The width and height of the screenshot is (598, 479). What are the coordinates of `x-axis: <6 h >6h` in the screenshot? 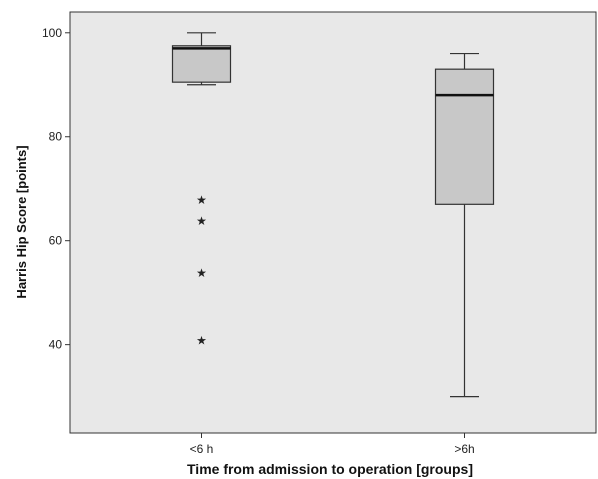 It's located at (332, 444).